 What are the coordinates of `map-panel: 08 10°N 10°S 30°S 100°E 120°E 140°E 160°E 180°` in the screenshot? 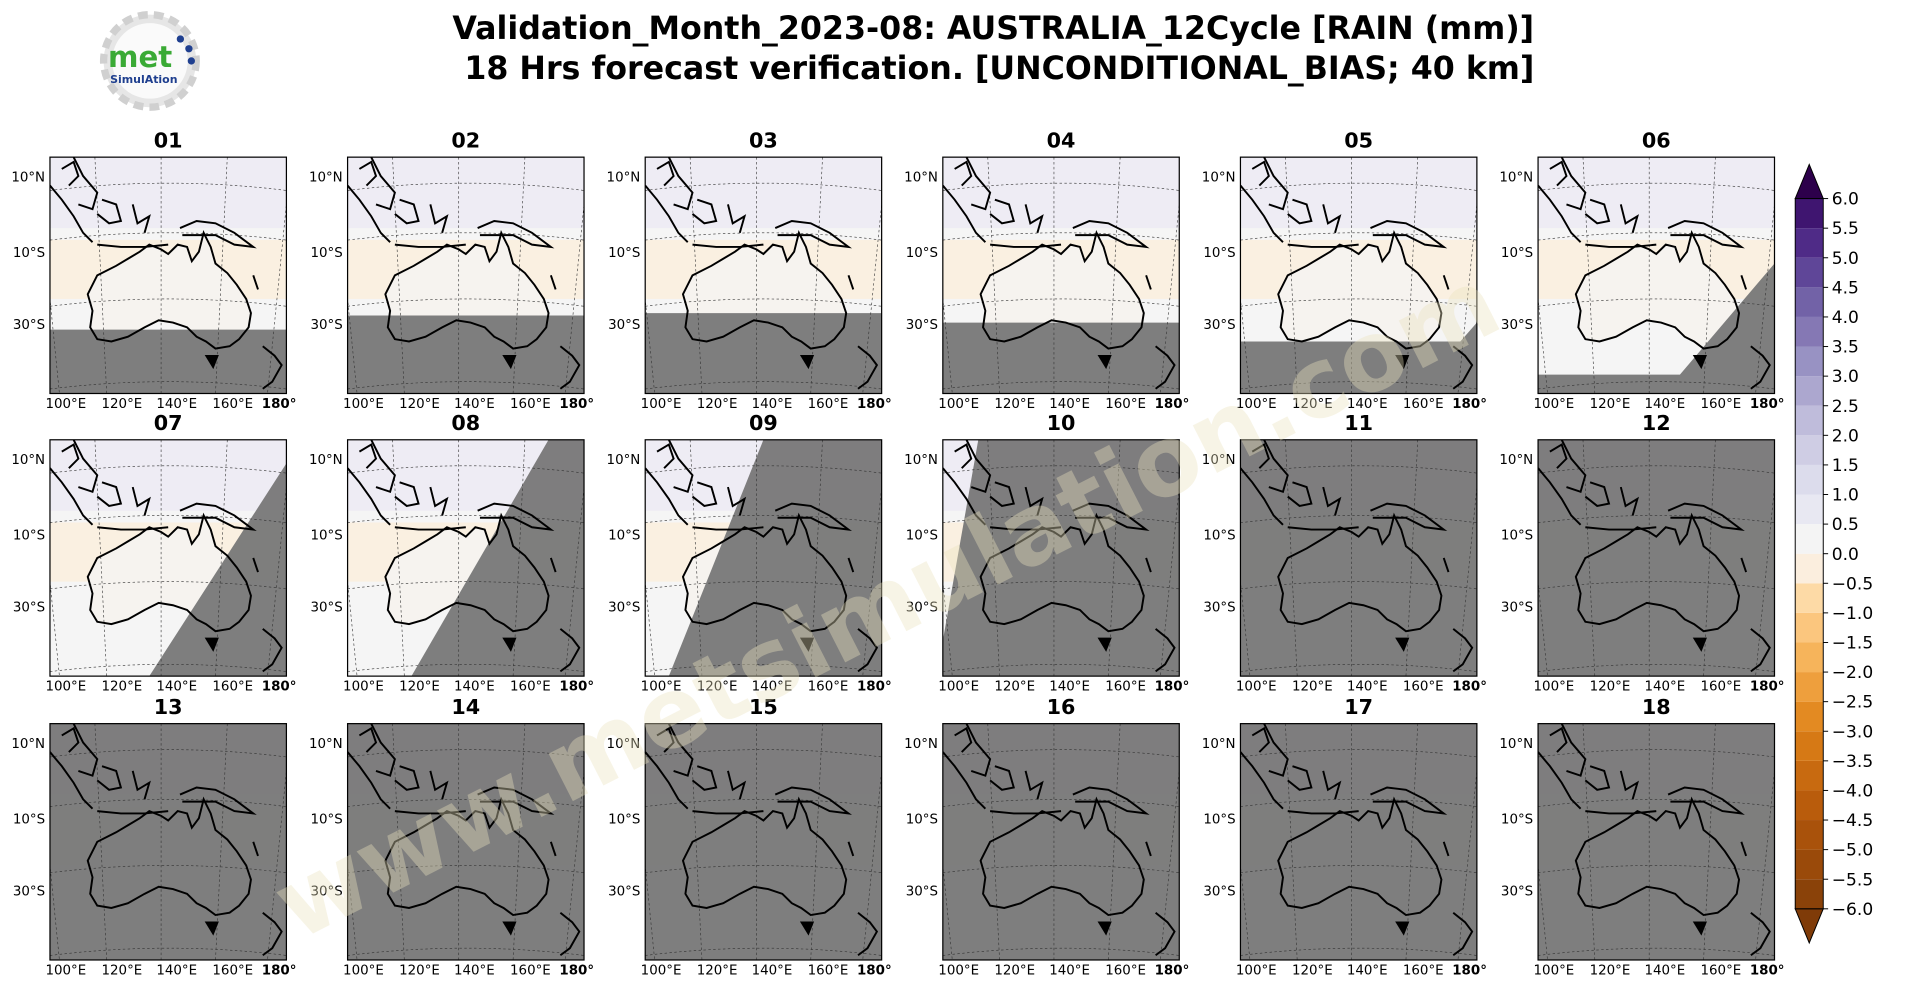 It's located at (451, 553).